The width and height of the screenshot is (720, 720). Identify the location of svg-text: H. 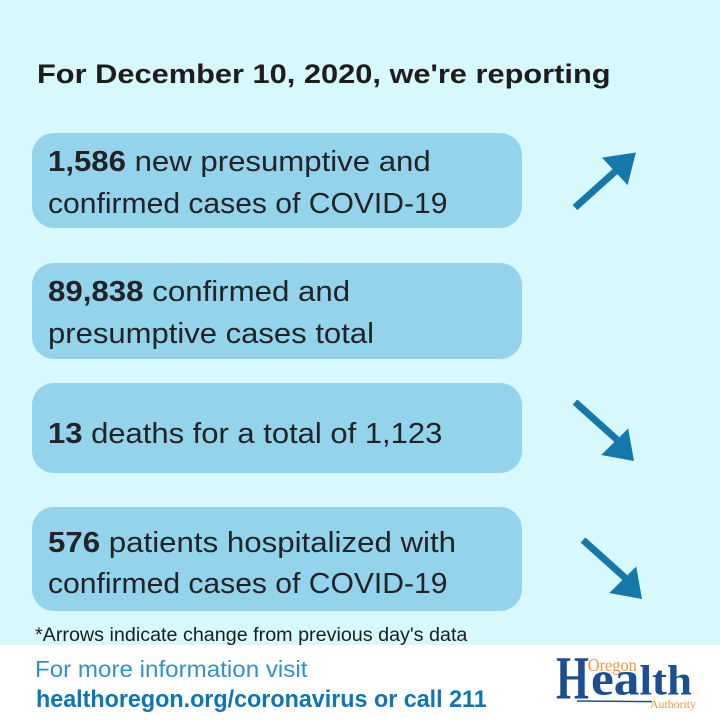
(572, 681).